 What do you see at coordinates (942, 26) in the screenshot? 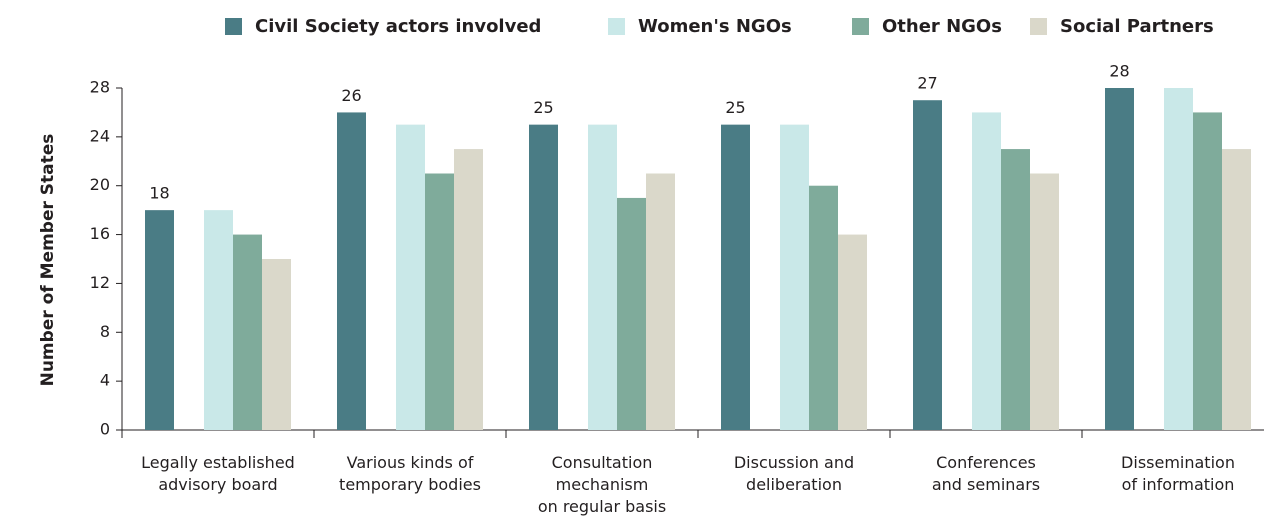
I see `legend-label: Other NGOs` at bounding box center [942, 26].